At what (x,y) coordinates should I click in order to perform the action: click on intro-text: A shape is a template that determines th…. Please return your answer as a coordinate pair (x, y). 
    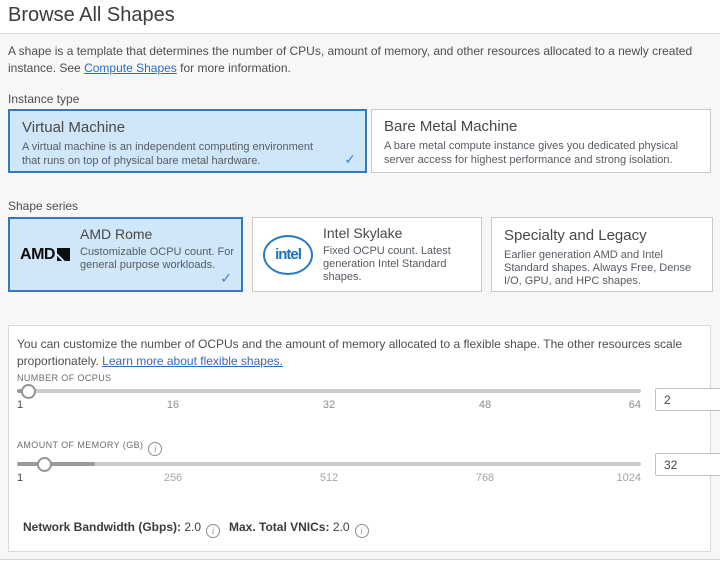
    Looking at the image, I should click on (361, 60).